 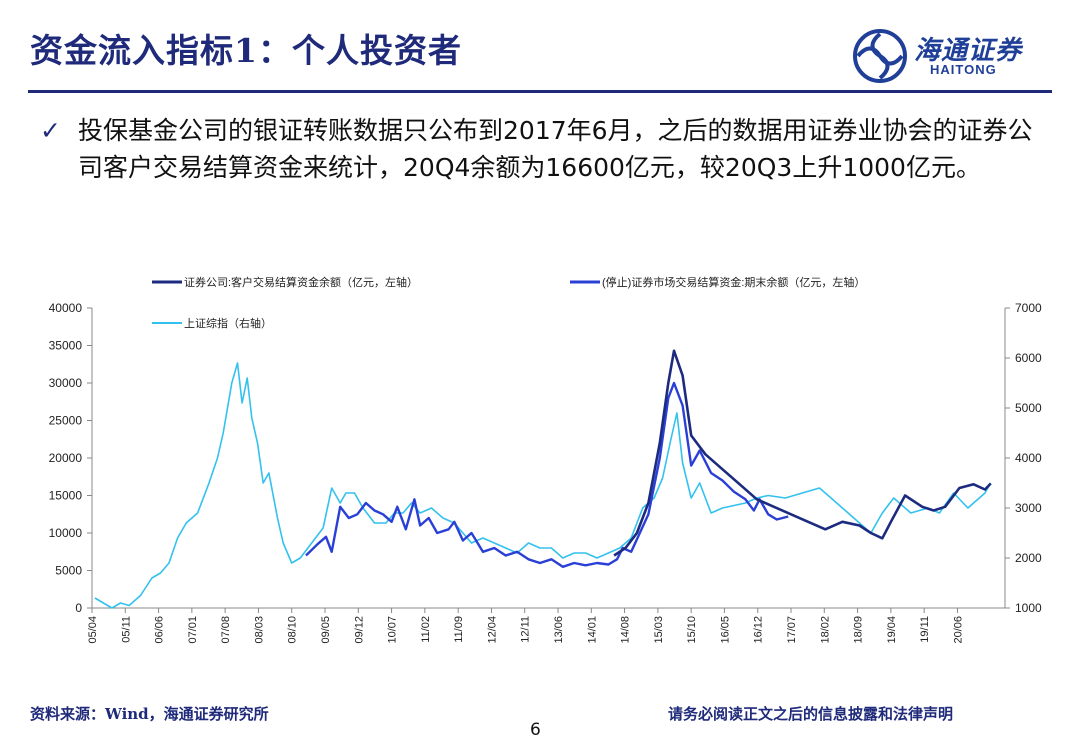 I want to click on x-tick-label: 17/07, so click(x=792, y=630).